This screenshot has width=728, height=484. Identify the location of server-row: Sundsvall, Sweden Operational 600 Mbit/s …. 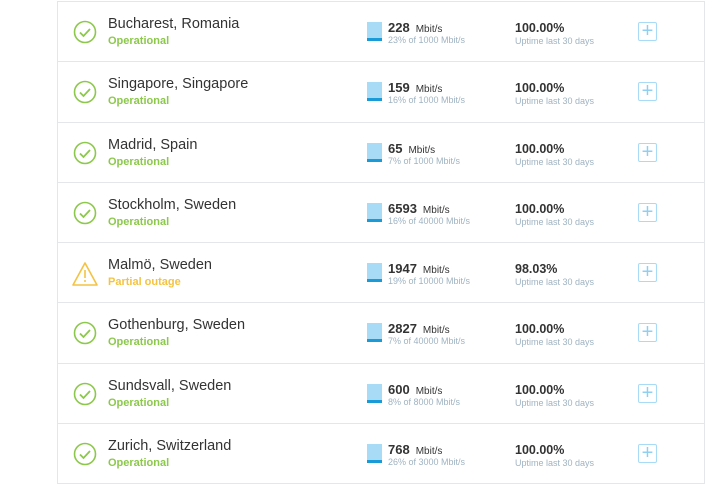
(381, 394).